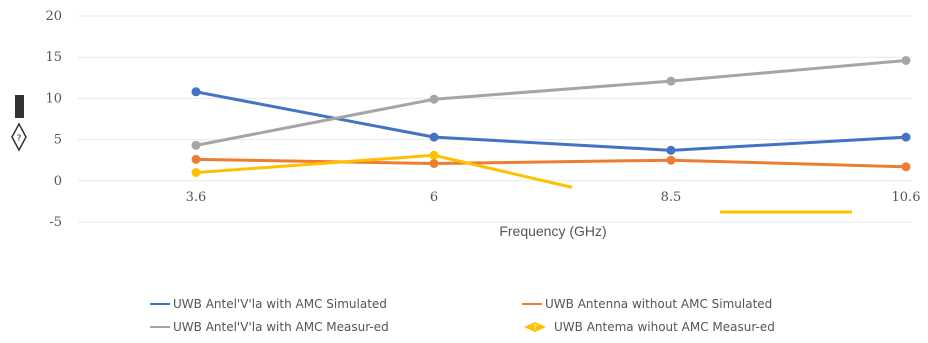  What do you see at coordinates (19, 106) in the screenshot?
I see `y-axis-mark-icon` at bounding box center [19, 106].